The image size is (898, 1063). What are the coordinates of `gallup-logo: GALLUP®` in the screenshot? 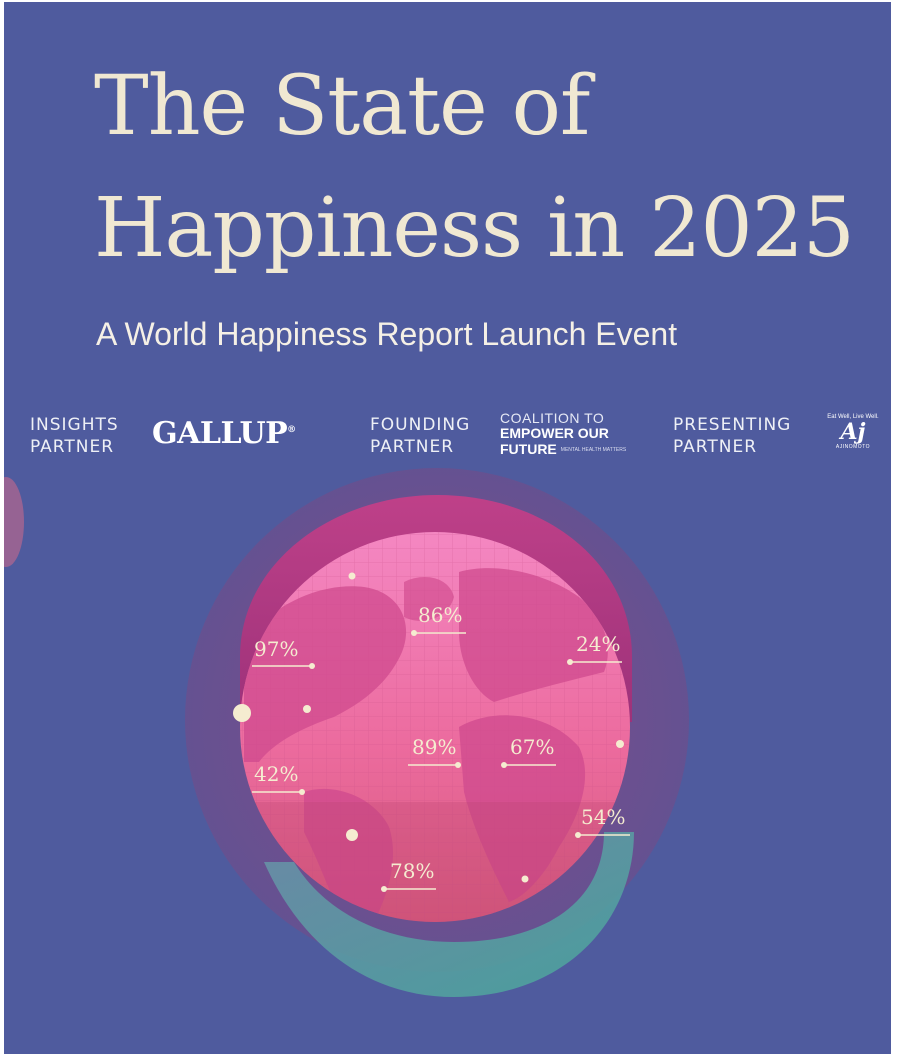 It's located at (224, 433).